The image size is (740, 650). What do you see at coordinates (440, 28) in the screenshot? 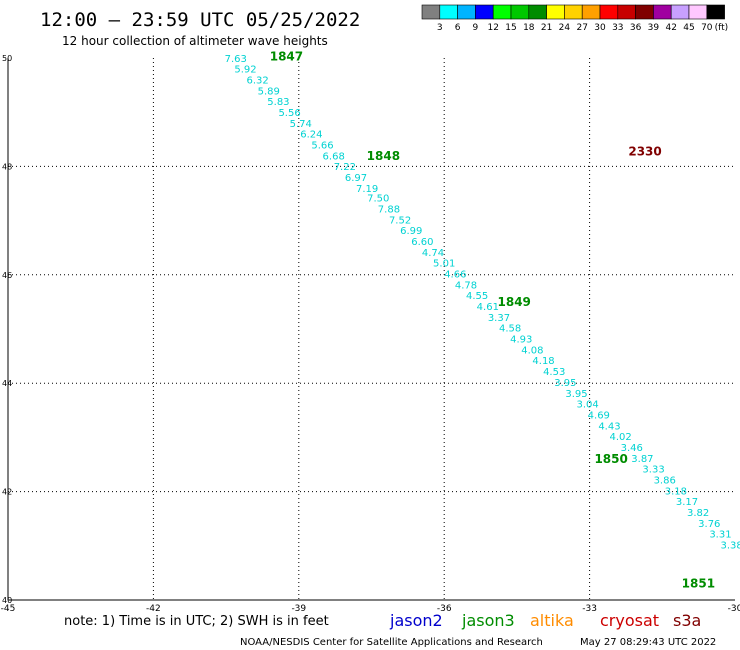
I see `scale-level-label: 3` at bounding box center [440, 28].